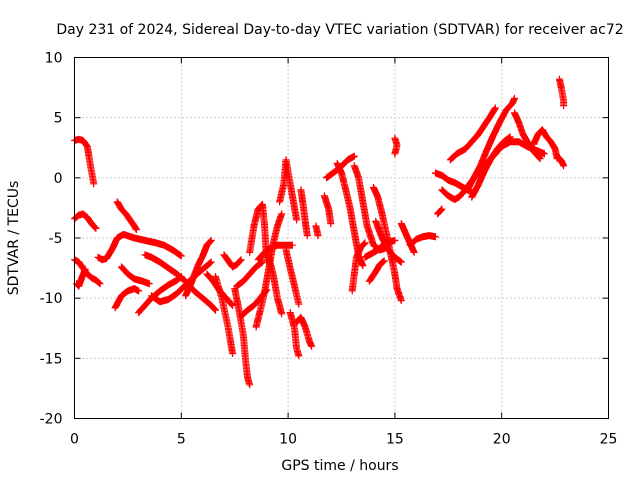 The width and height of the screenshot is (640, 480). What do you see at coordinates (54, 59) in the screenshot?
I see `y-tick-label: 10` at bounding box center [54, 59].